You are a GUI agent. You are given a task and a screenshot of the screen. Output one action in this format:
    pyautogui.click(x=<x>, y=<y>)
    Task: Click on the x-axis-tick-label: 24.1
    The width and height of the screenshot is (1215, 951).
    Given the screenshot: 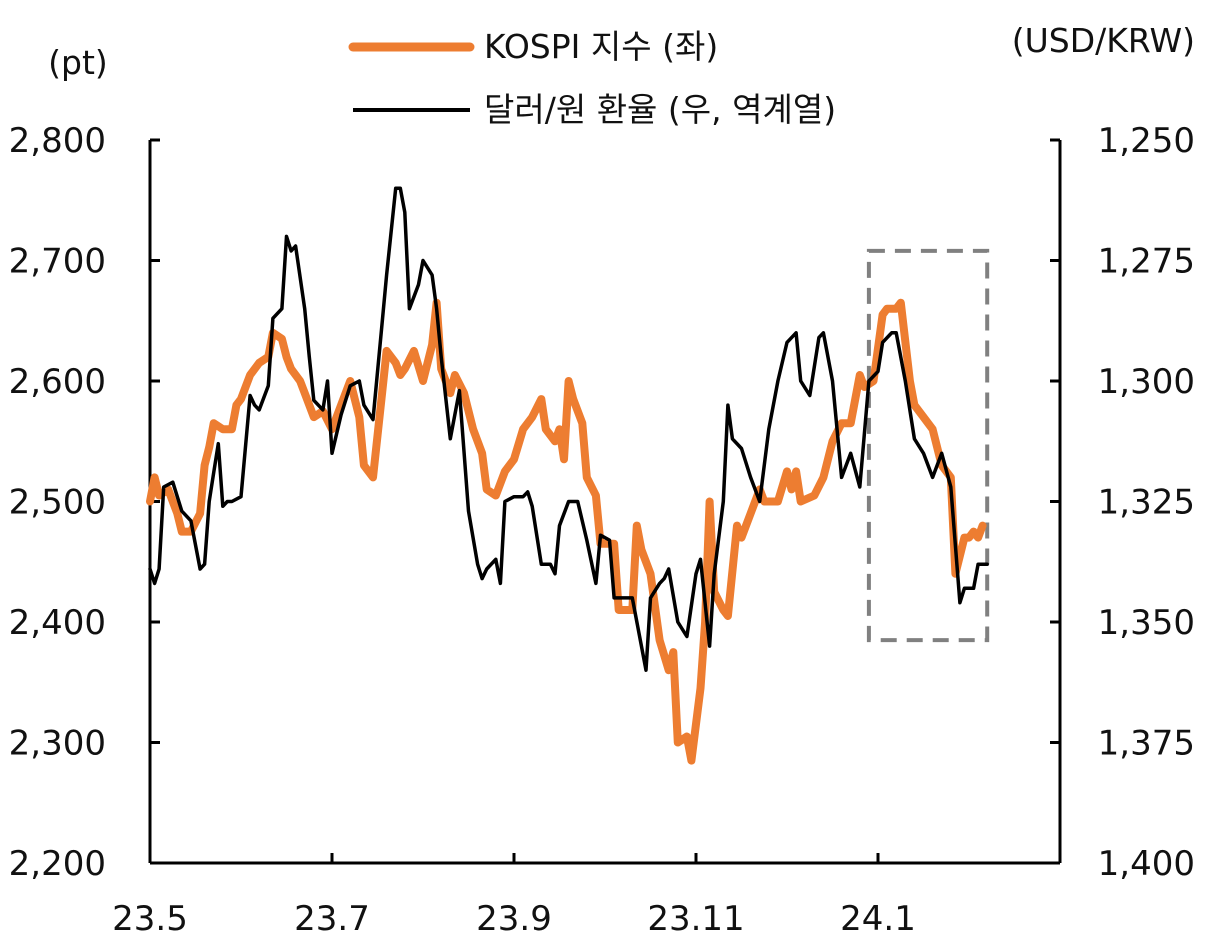 What is the action you would take?
    pyautogui.click(x=878, y=919)
    